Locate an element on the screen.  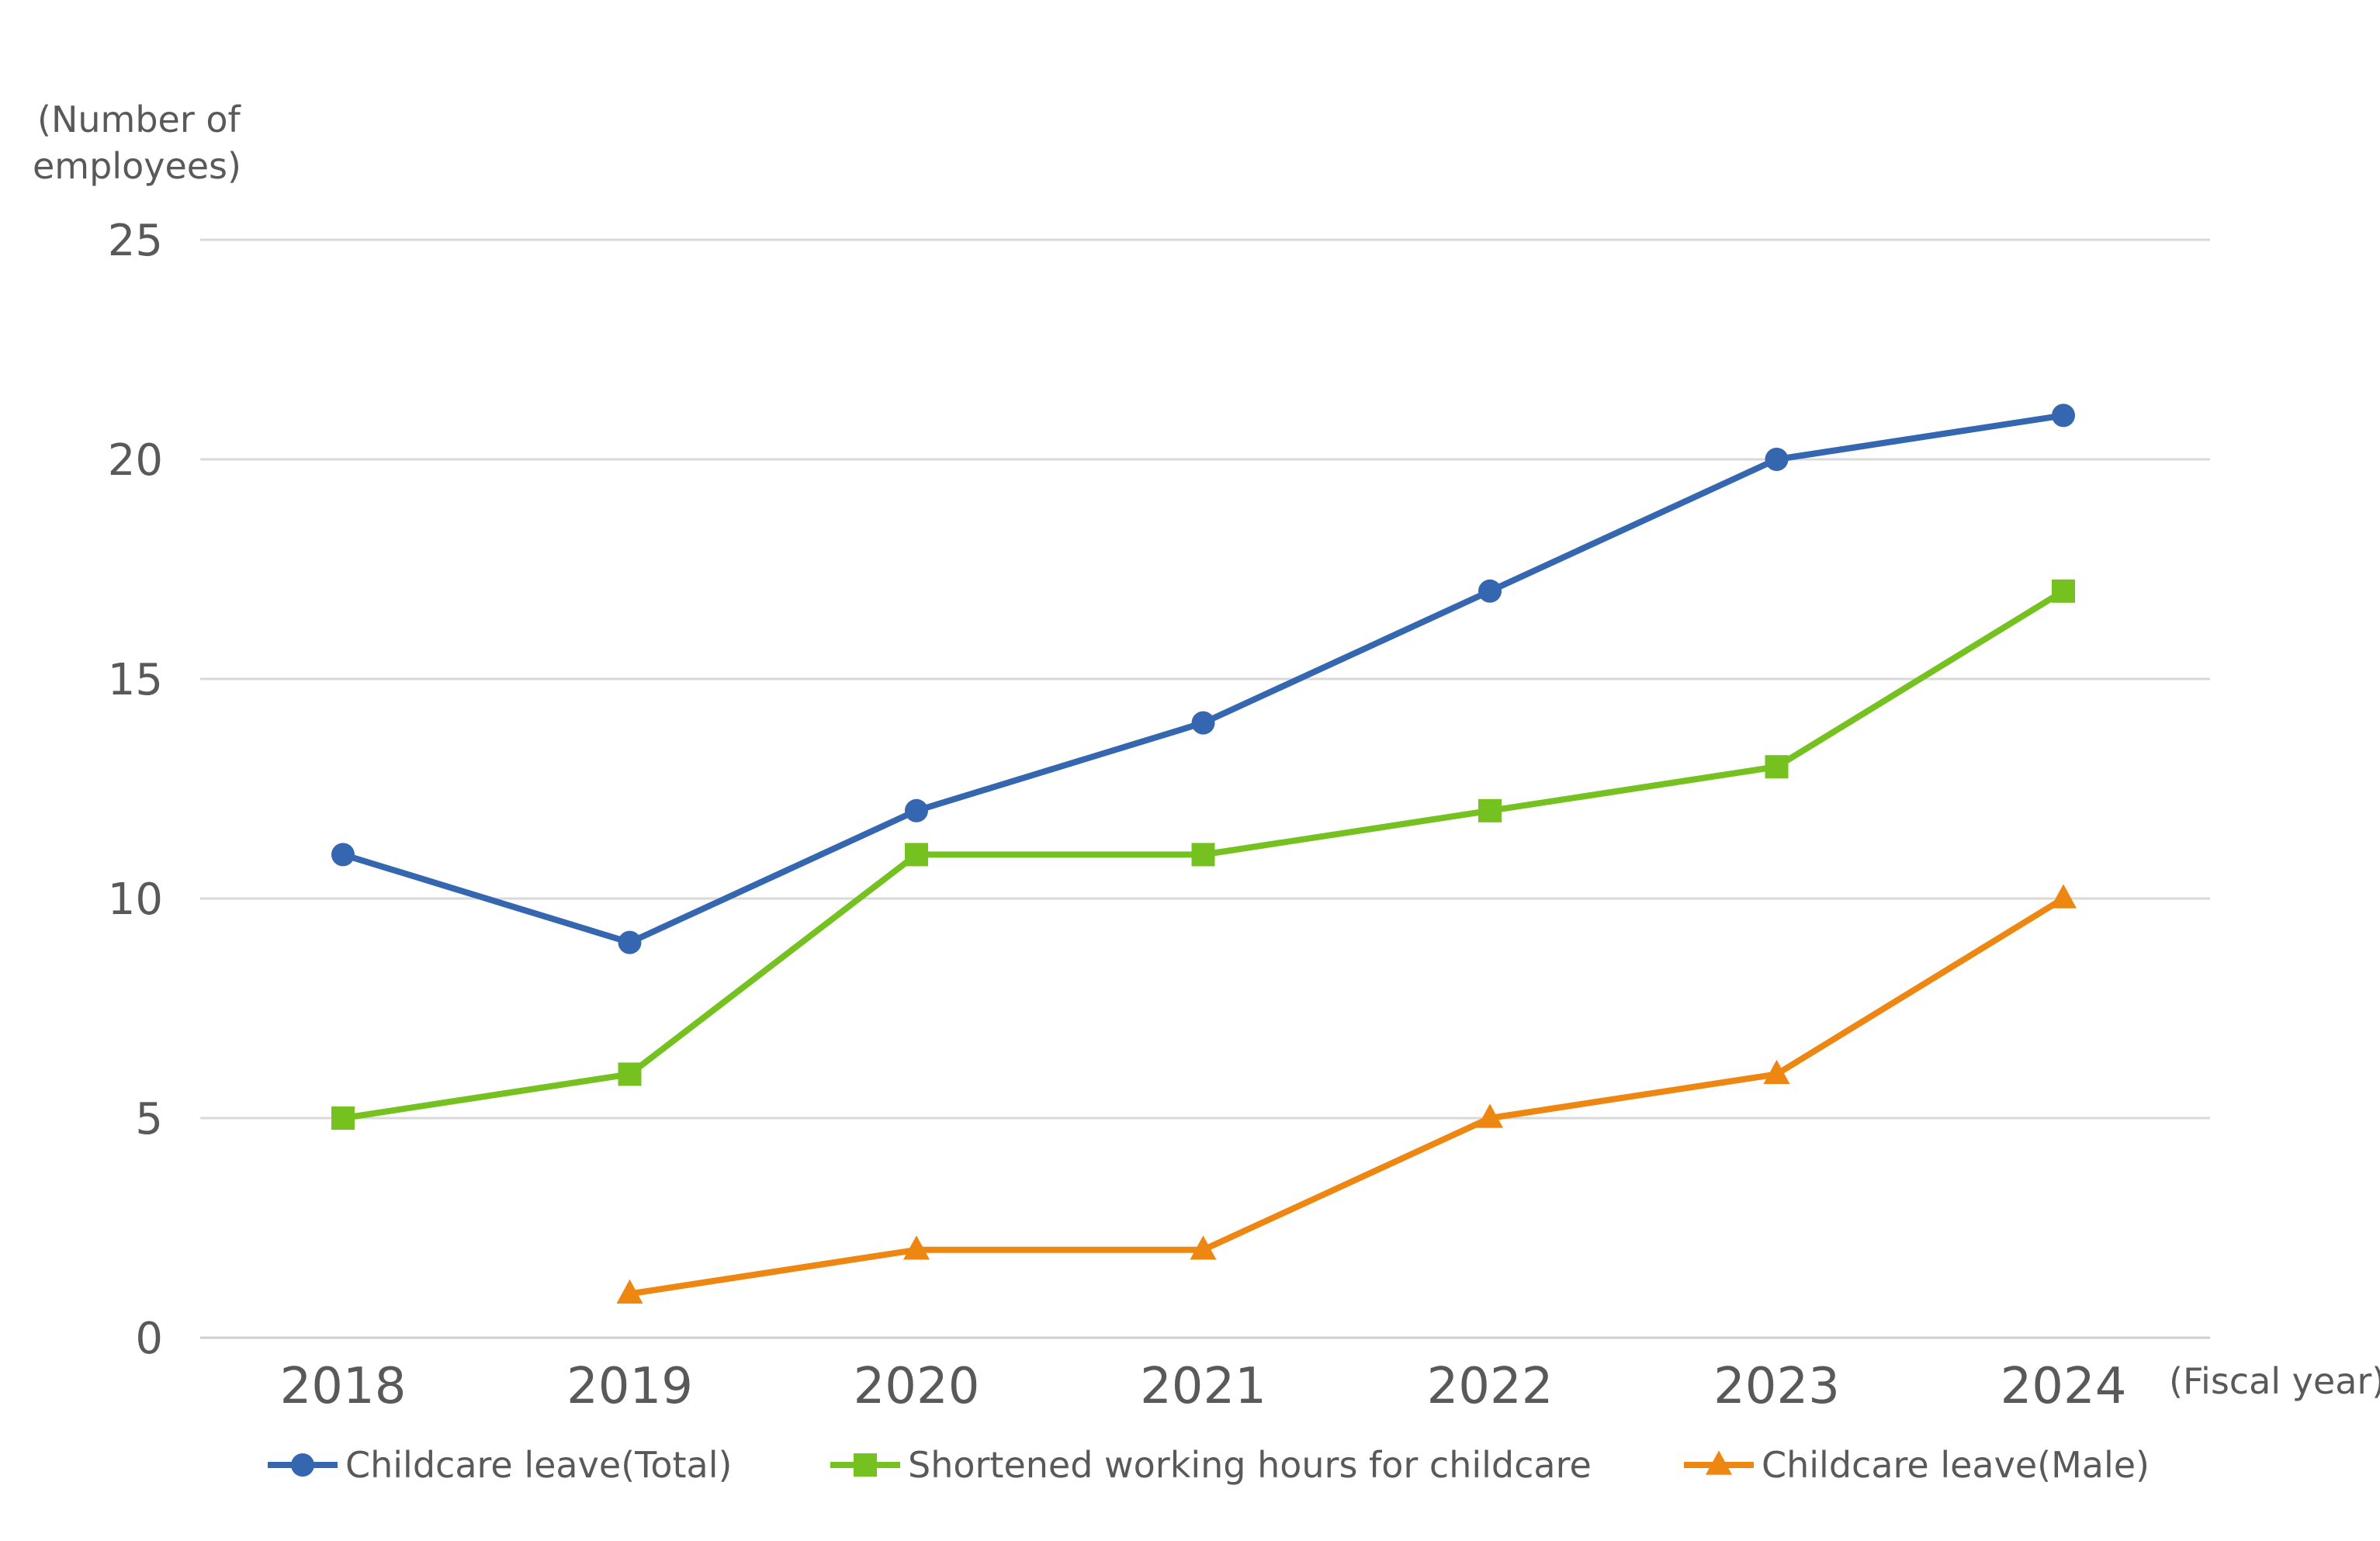
legend-item: Shortened working hours for childcare is located at coordinates (1211, 1465).